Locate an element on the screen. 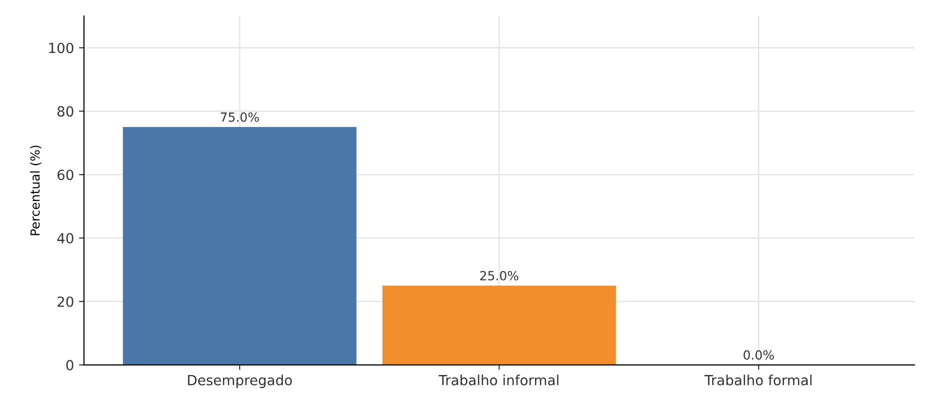 This screenshot has width=933, height=401. data-label: 0.0% is located at coordinates (759, 355).